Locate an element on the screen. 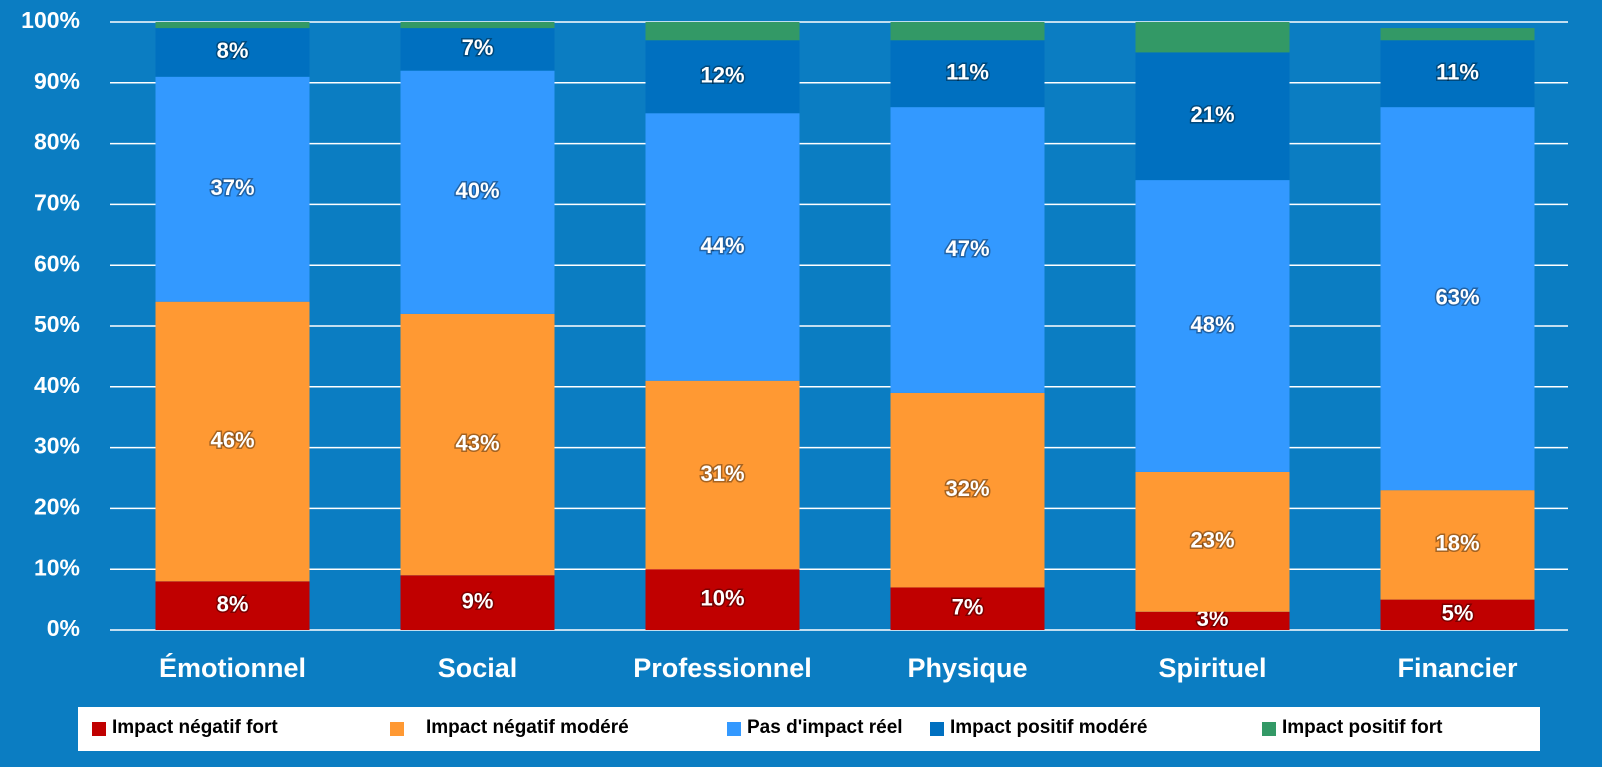  legend-label: Impact négatif modéré is located at coordinates (527, 727).